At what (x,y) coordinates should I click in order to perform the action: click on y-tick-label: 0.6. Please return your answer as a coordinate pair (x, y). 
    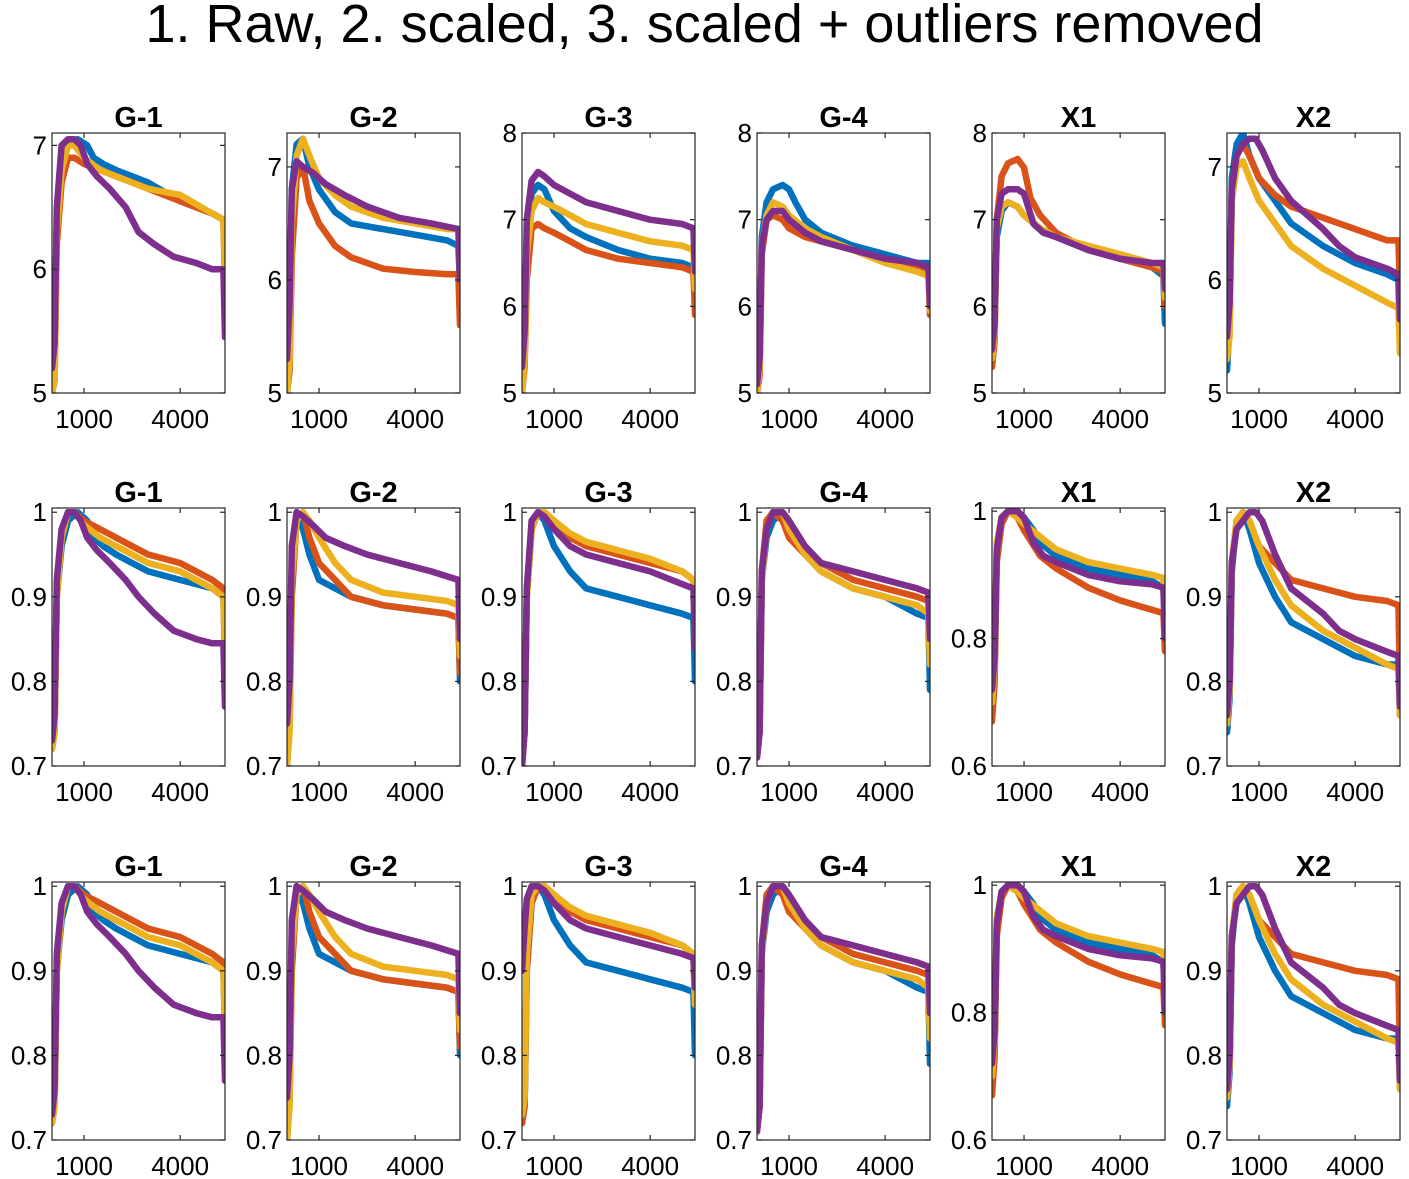
    Looking at the image, I should click on (969, 1140).